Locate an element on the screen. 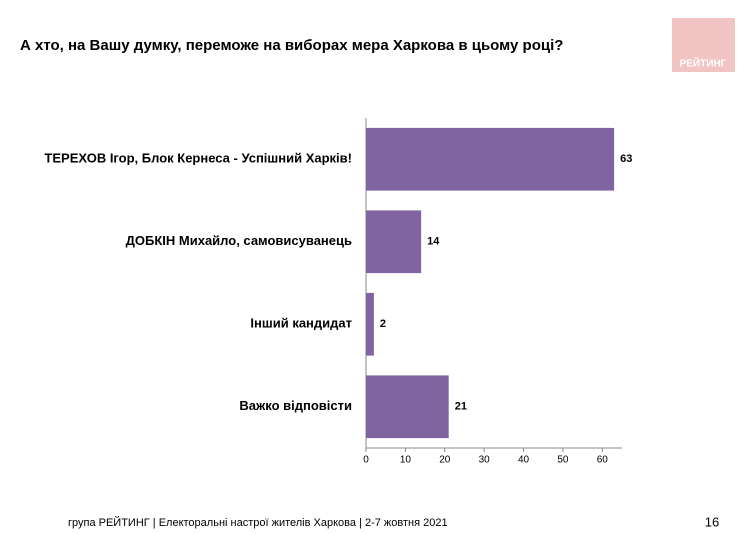 Image resolution: width=740 pixels, height=534 pixels. value-label: 63 is located at coordinates (626, 159).